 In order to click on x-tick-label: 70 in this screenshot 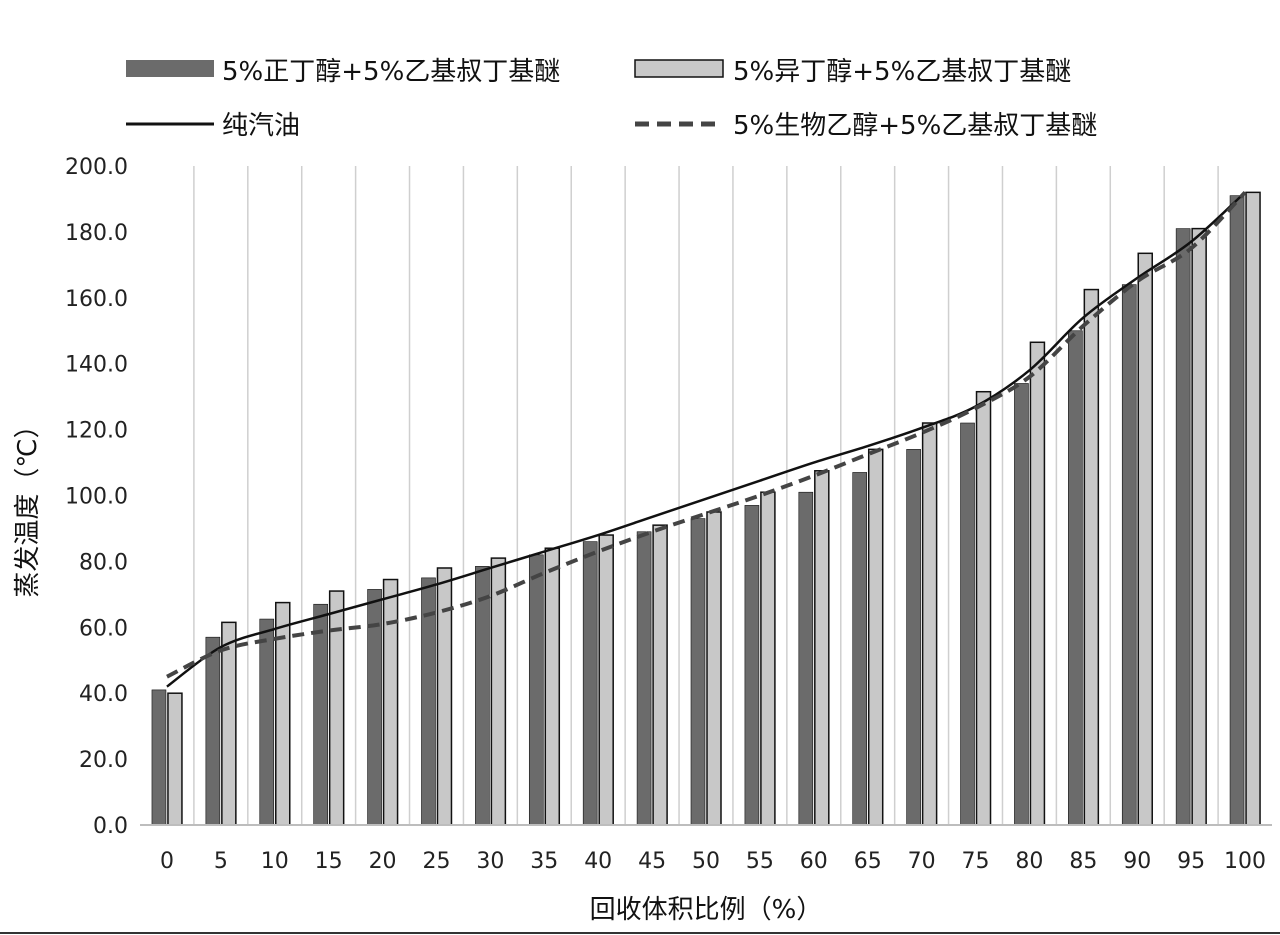, I will do `click(922, 861)`.